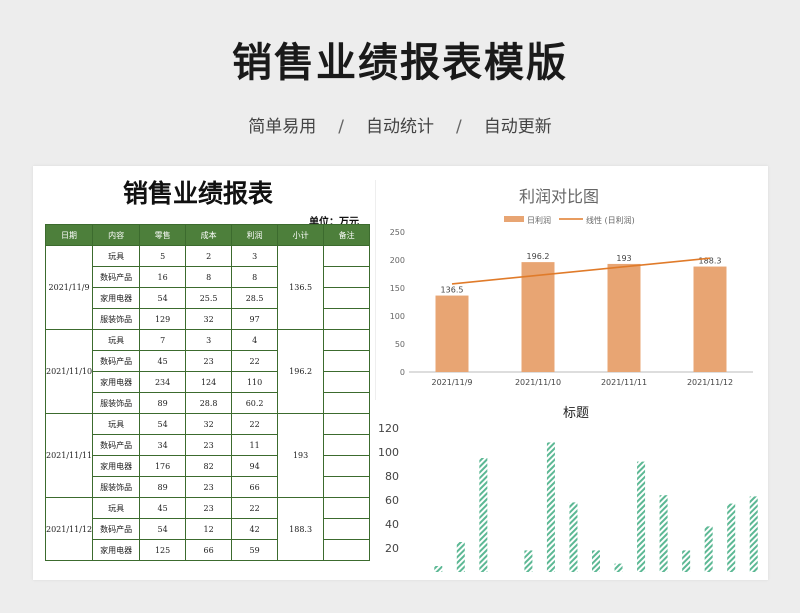 The width and height of the screenshot is (800, 613). I want to click on column-header-retail: 零售, so click(163, 235).